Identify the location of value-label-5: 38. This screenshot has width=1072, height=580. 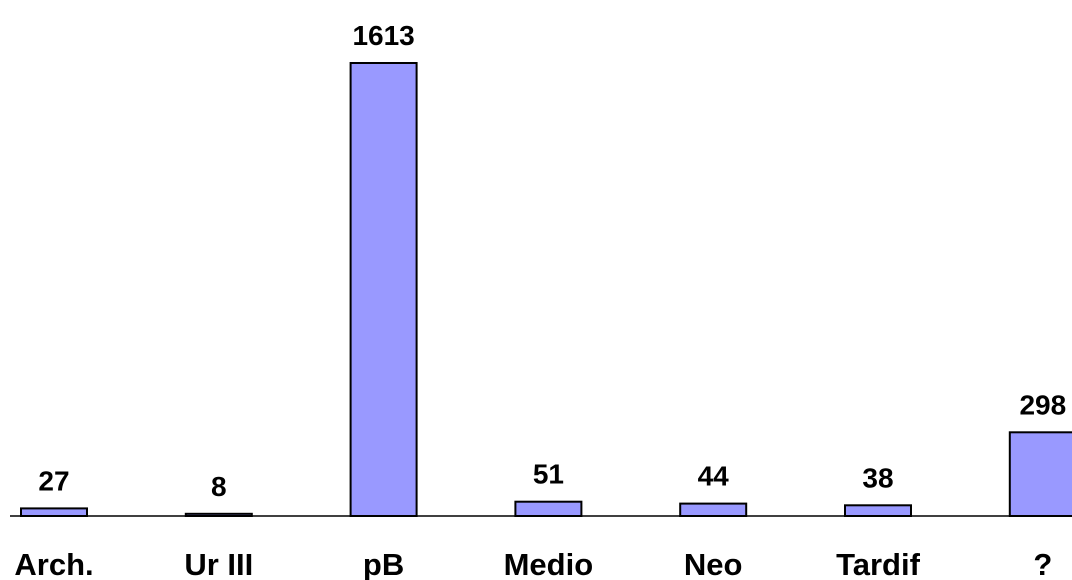
(877, 477).